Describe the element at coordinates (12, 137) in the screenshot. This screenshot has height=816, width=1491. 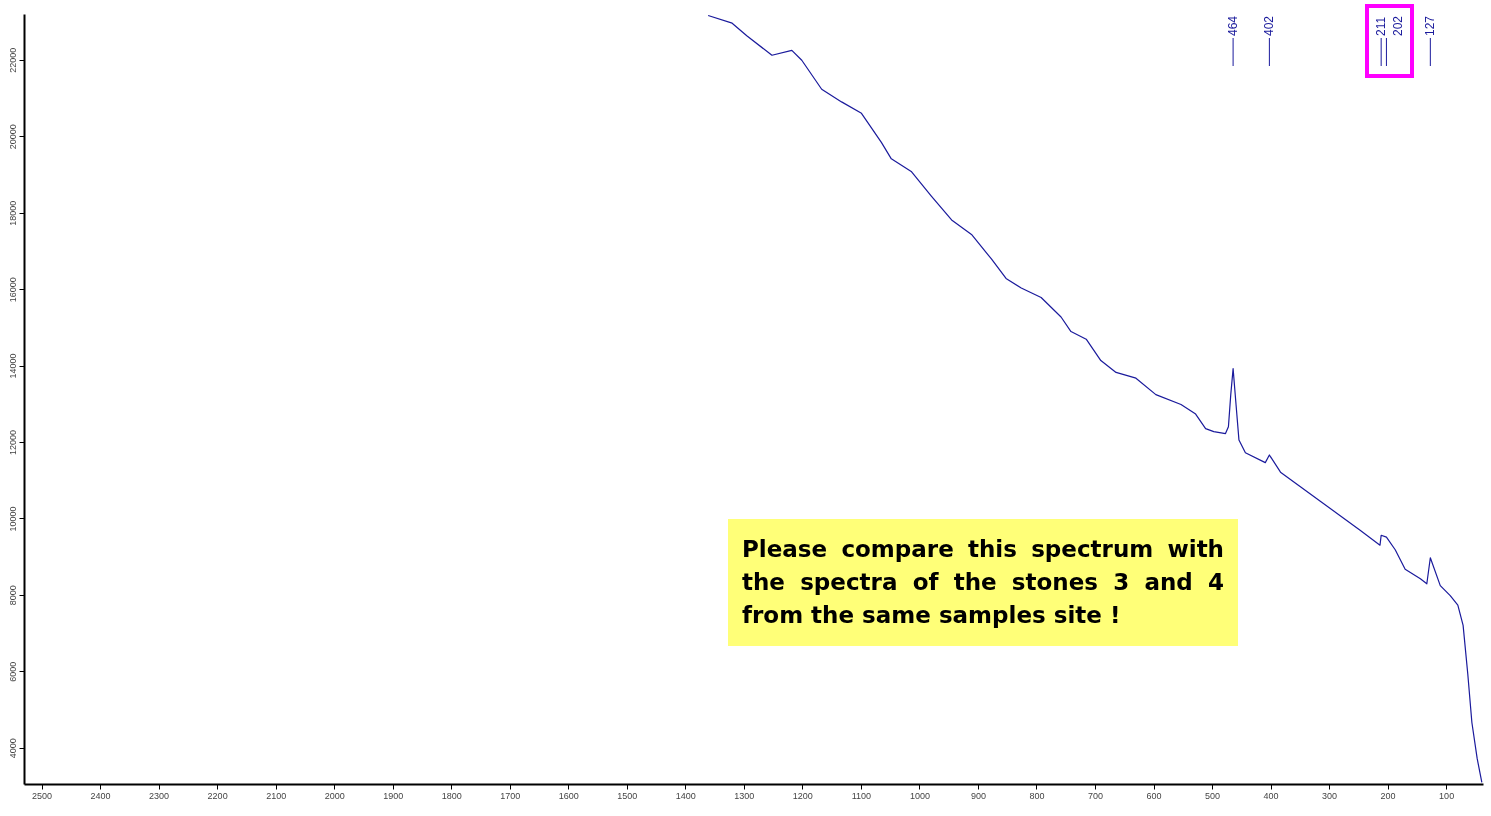
I see `y-tick-label: 20000` at that location.